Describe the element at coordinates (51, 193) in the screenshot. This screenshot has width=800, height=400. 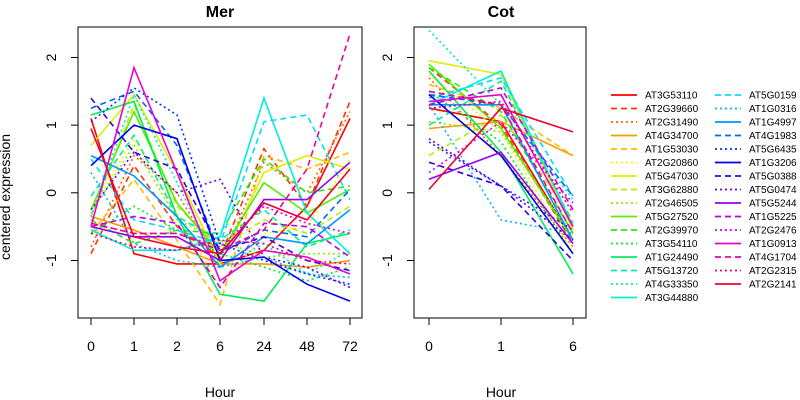
I see `y-tick-label-mer: 0` at that location.